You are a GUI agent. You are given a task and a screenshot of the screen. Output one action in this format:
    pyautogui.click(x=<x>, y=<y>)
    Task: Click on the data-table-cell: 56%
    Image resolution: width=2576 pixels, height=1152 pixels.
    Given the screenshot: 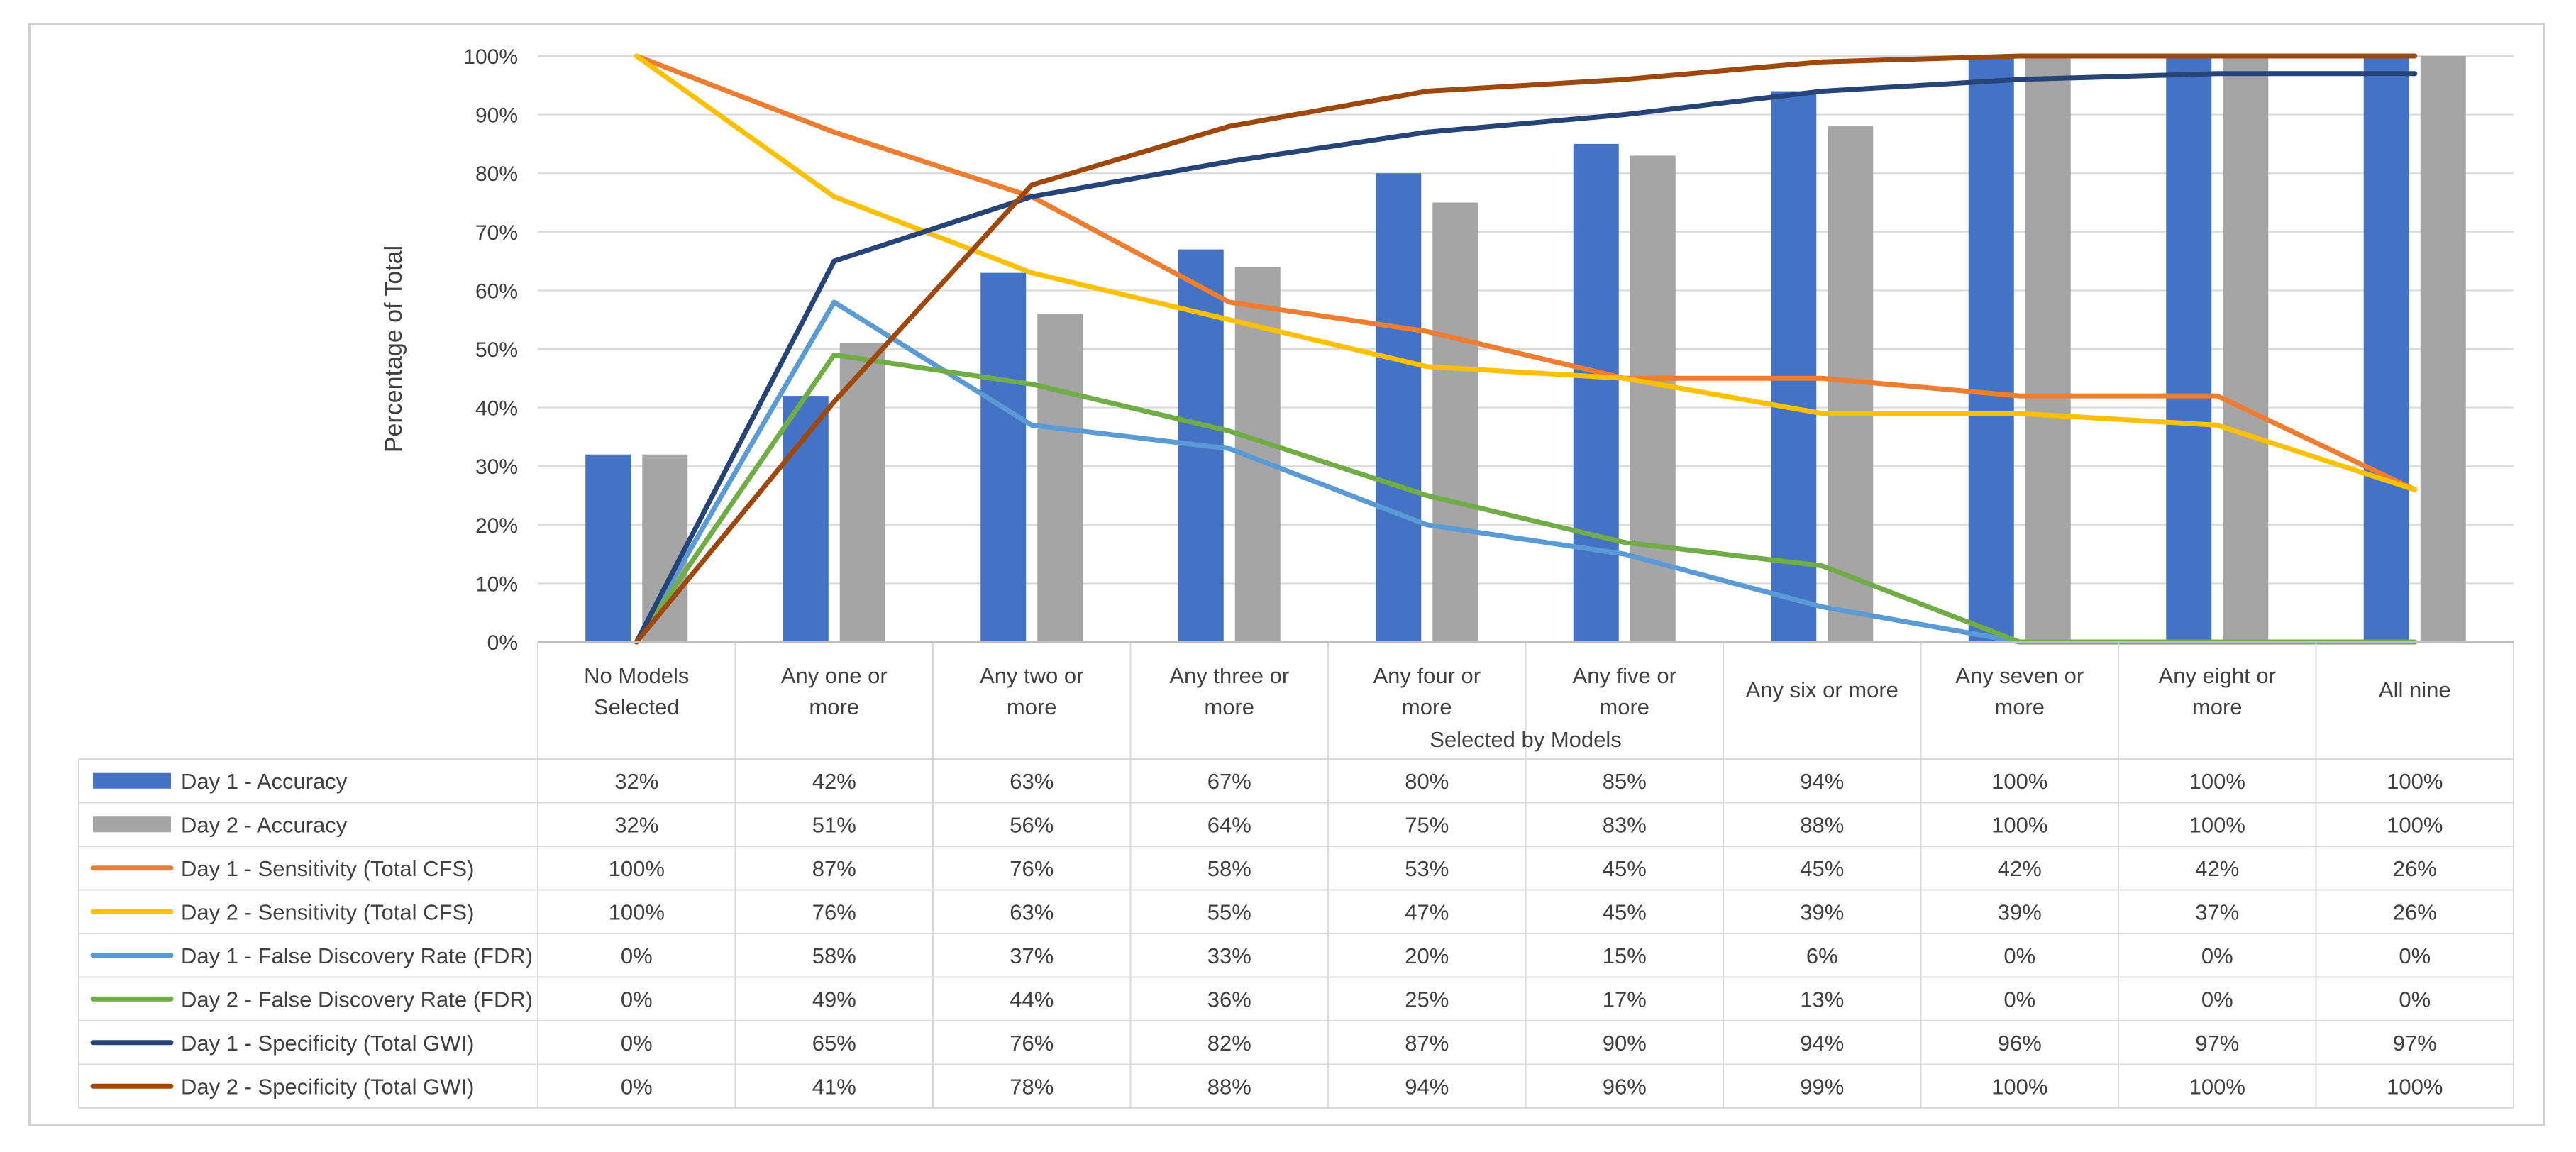 What is the action you would take?
    pyautogui.click(x=1032, y=825)
    